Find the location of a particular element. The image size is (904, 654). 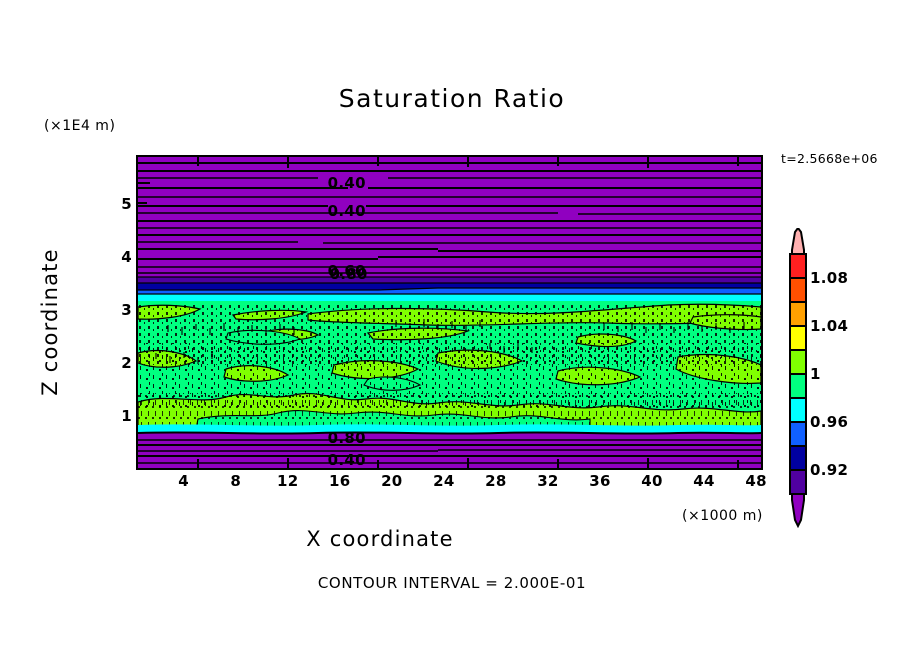

colorbar-tick-label: 1.08 is located at coordinates (829, 278).